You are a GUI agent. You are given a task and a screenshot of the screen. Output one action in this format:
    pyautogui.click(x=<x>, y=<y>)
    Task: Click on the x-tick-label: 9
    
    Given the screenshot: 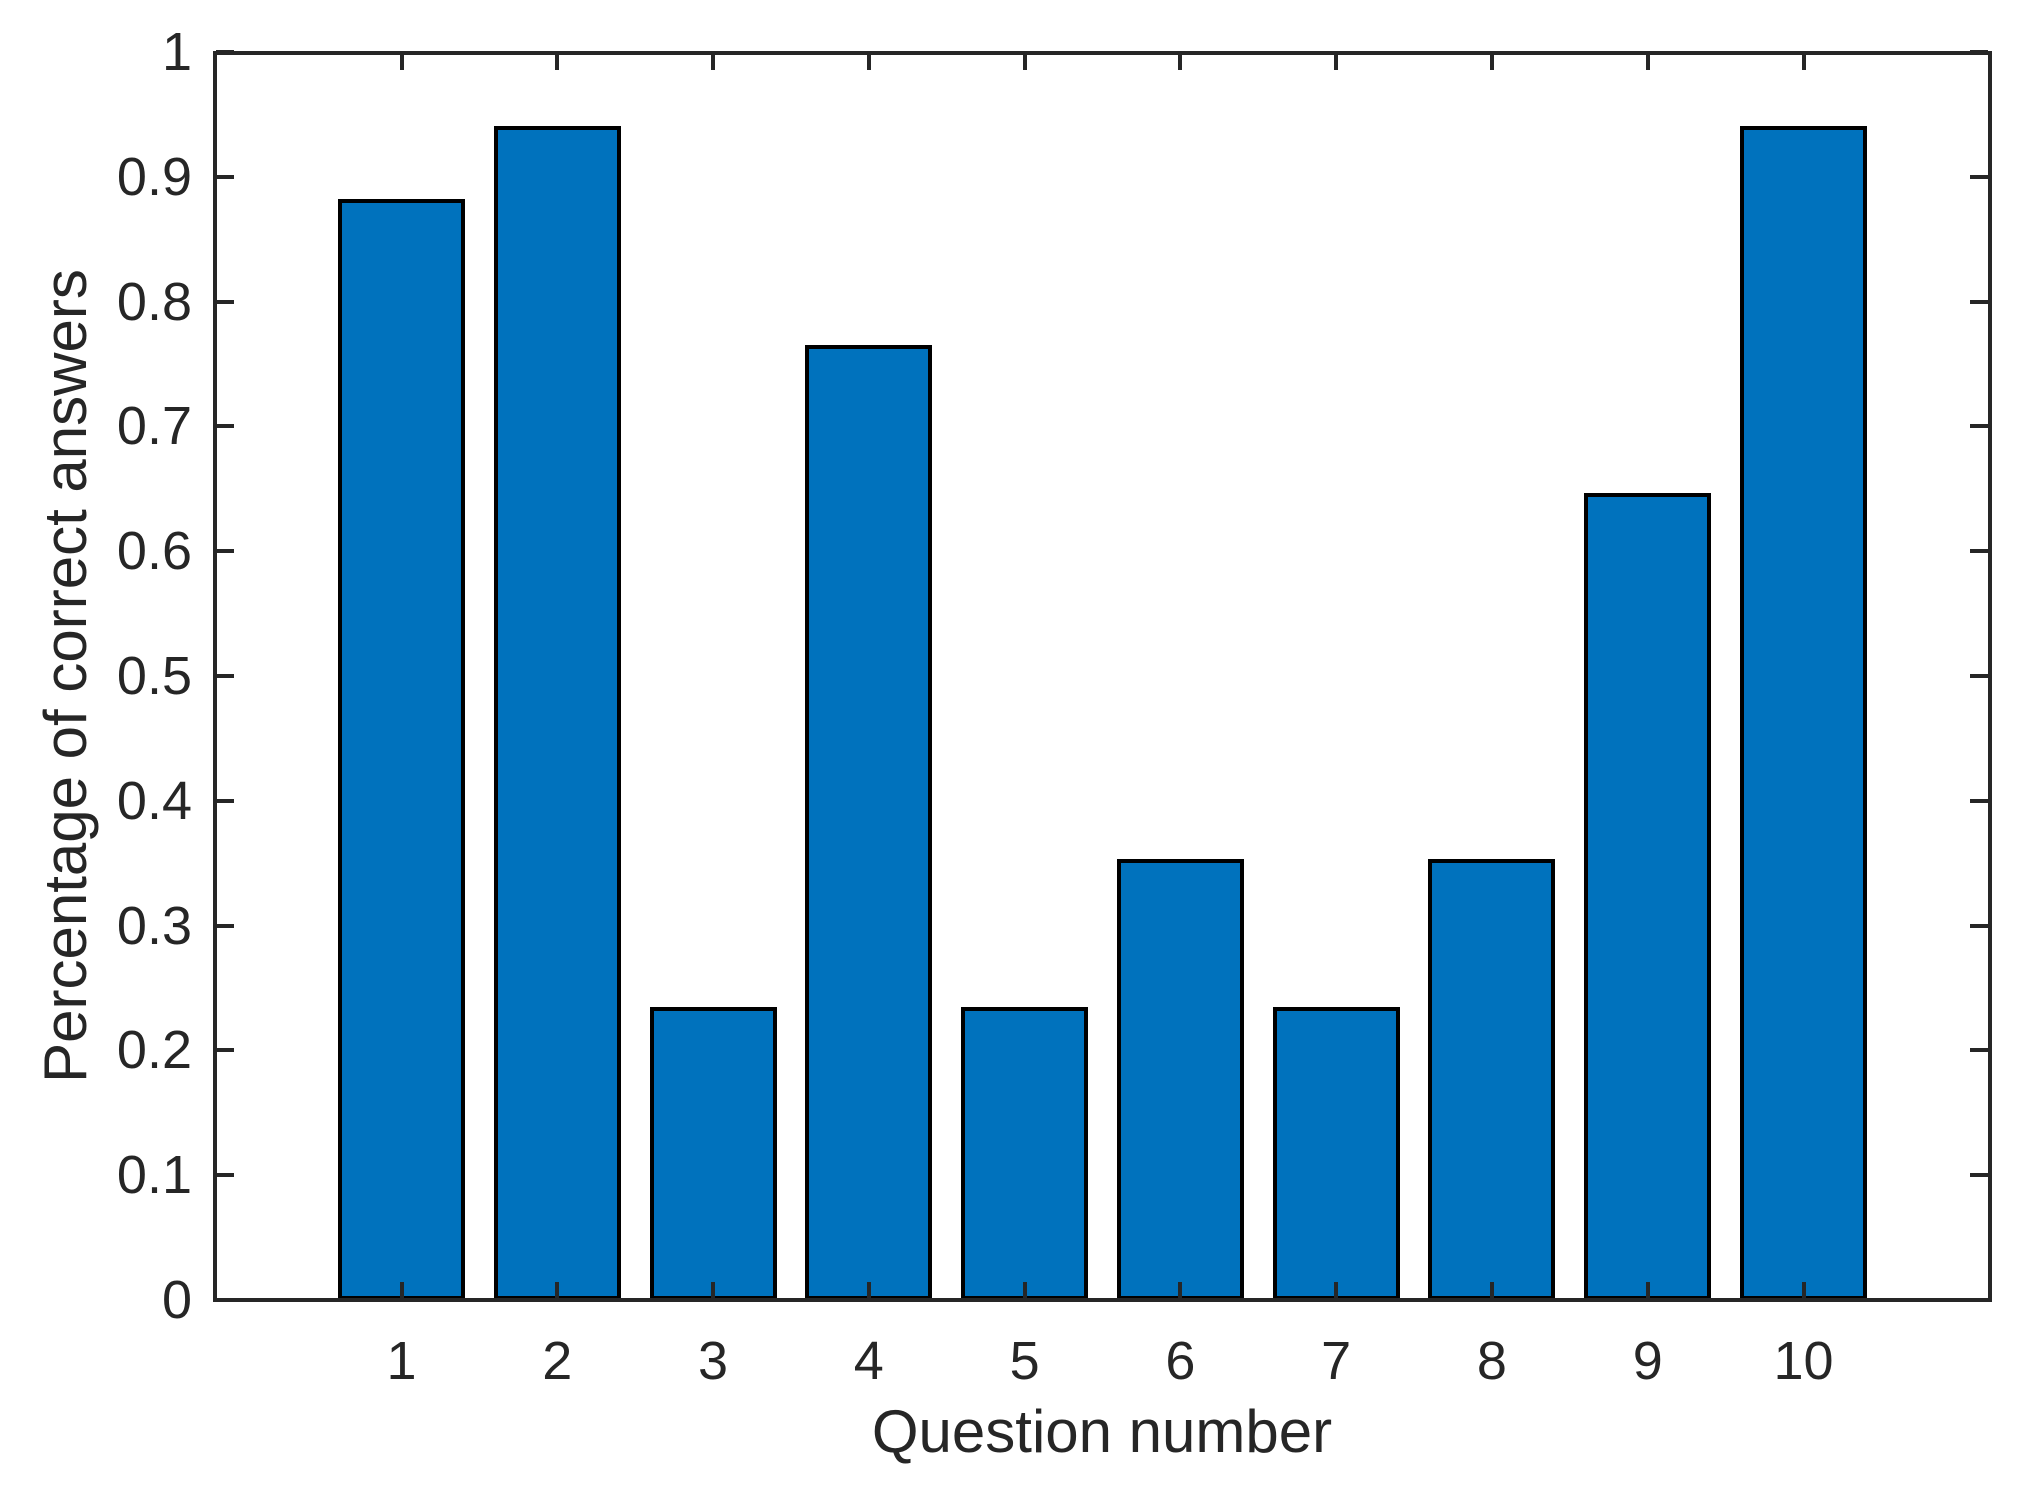 What is the action you would take?
    pyautogui.click(x=1647, y=1361)
    